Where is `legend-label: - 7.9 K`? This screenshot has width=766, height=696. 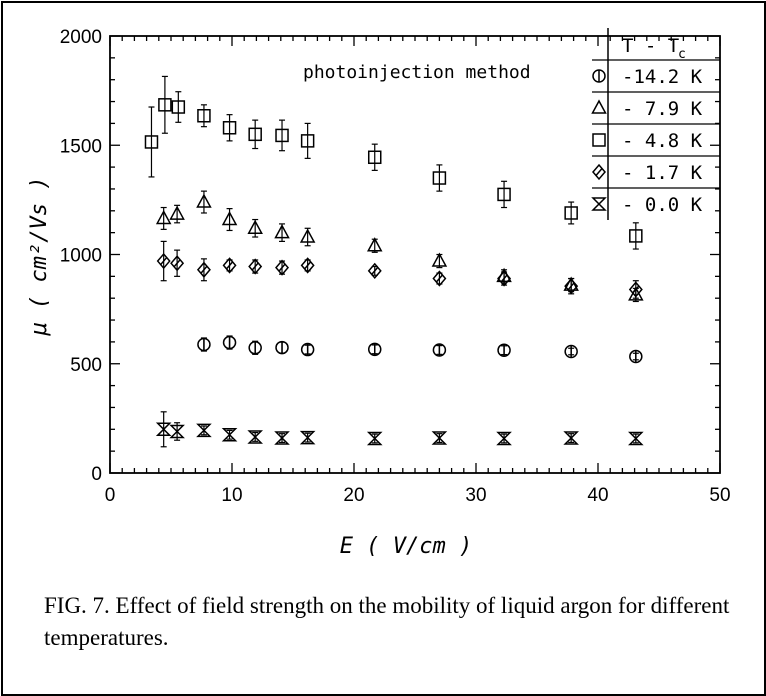
legend-label: - 7.9 K is located at coordinates (662, 109).